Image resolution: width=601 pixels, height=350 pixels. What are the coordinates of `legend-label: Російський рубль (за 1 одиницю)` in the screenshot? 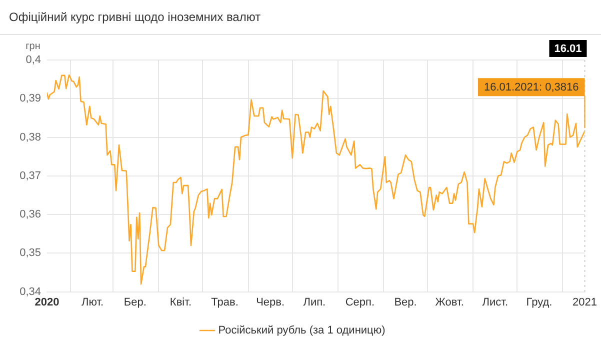 It's located at (302, 330).